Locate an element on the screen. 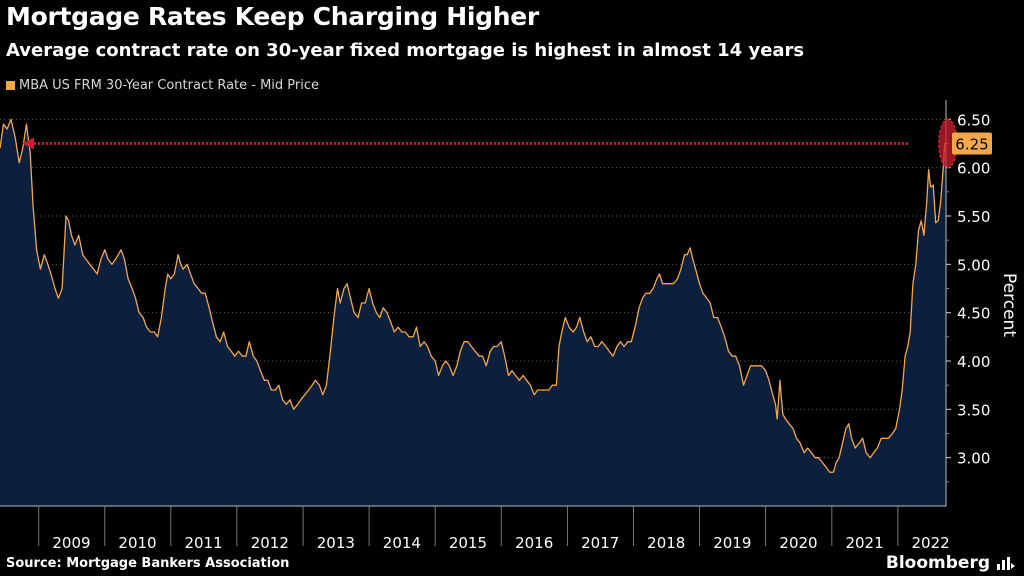  y-axis-label: Percent is located at coordinates (1009, 305).